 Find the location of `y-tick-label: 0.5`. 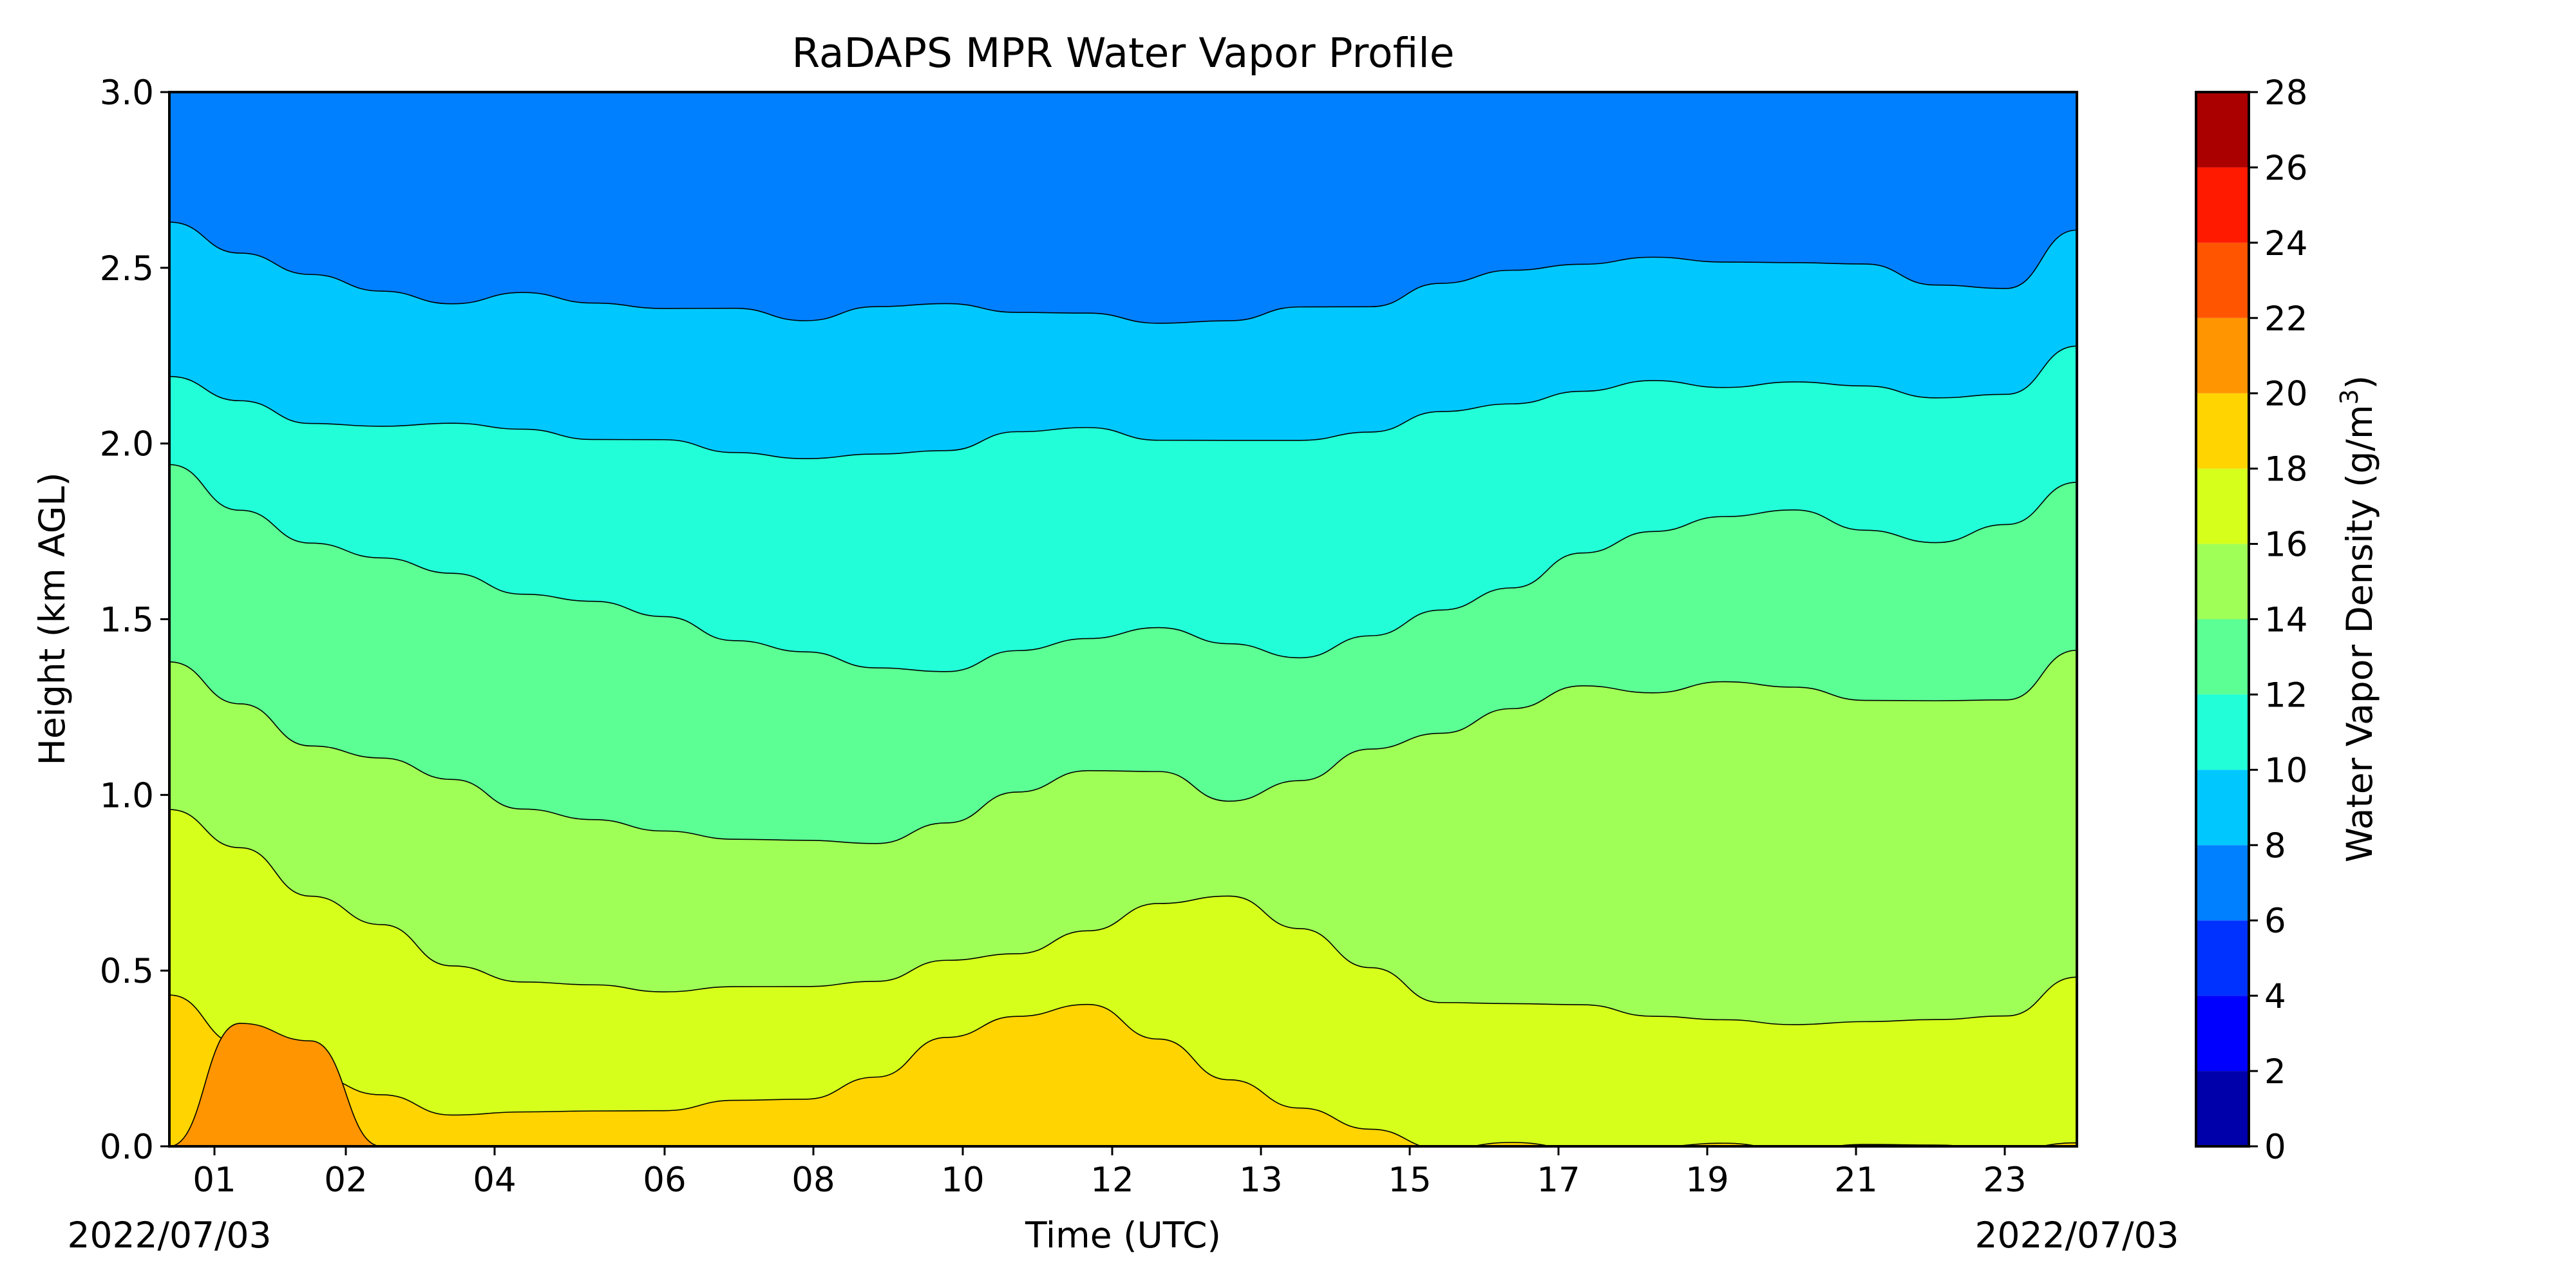

y-tick-label: 0.5 is located at coordinates (127, 972).